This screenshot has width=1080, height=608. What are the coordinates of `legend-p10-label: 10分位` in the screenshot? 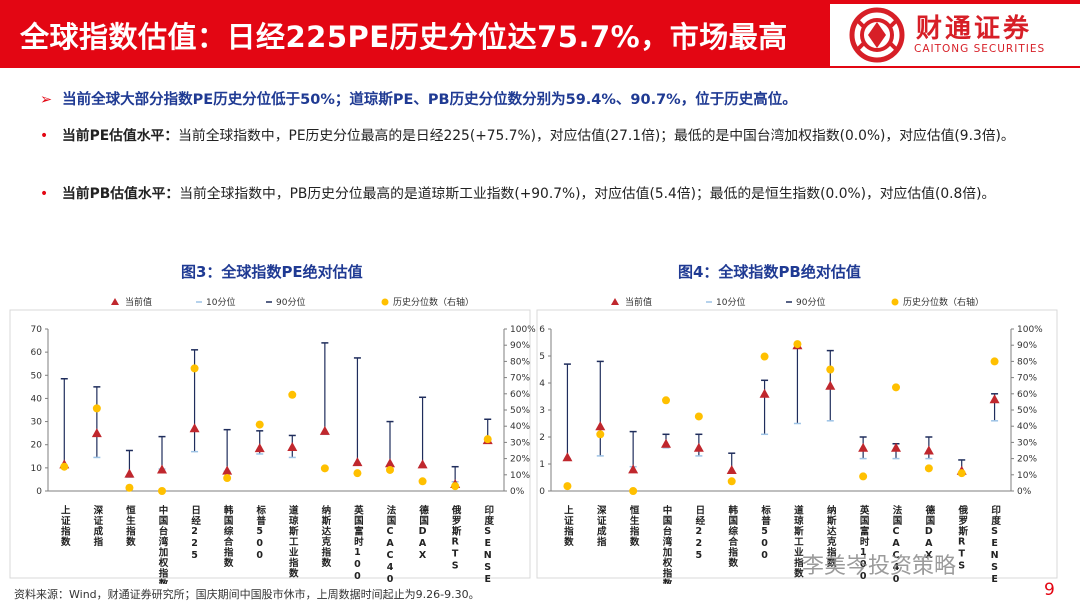 It's located at (220, 302).